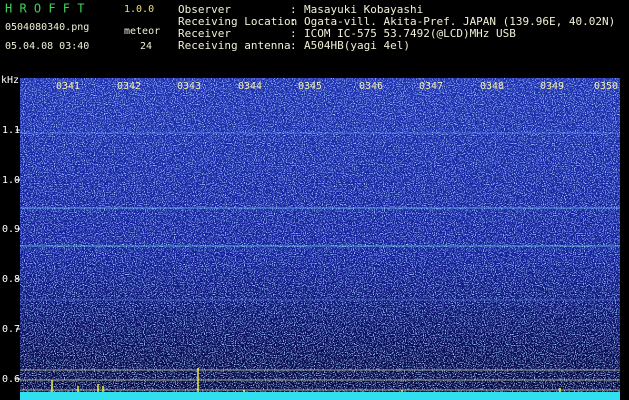  Describe the element at coordinates (204, 9) in the screenshot. I see `info-label: Observer` at that location.